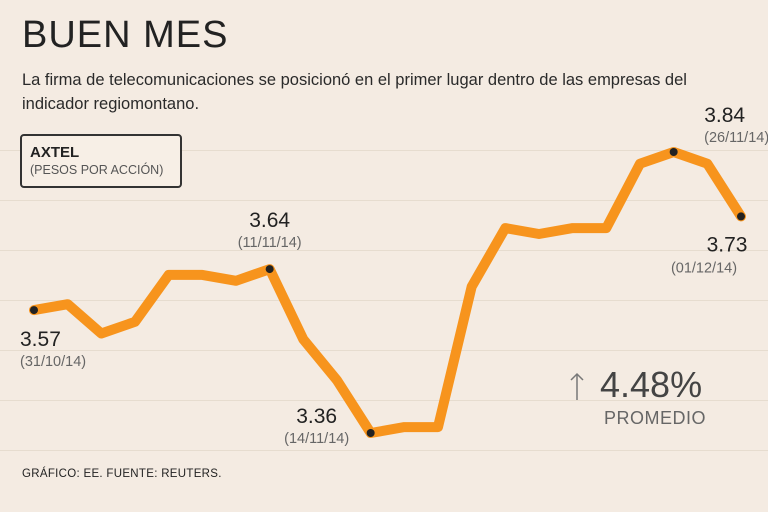 The height and width of the screenshot is (512, 768). What do you see at coordinates (655, 418) in the screenshot?
I see `average-change-label: PROMEDIO` at bounding box center [655, 418].